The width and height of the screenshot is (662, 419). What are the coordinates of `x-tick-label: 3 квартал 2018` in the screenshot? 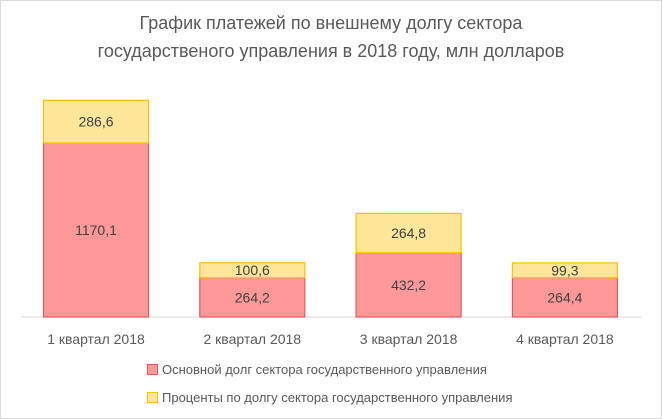 It's located at (409, 339).